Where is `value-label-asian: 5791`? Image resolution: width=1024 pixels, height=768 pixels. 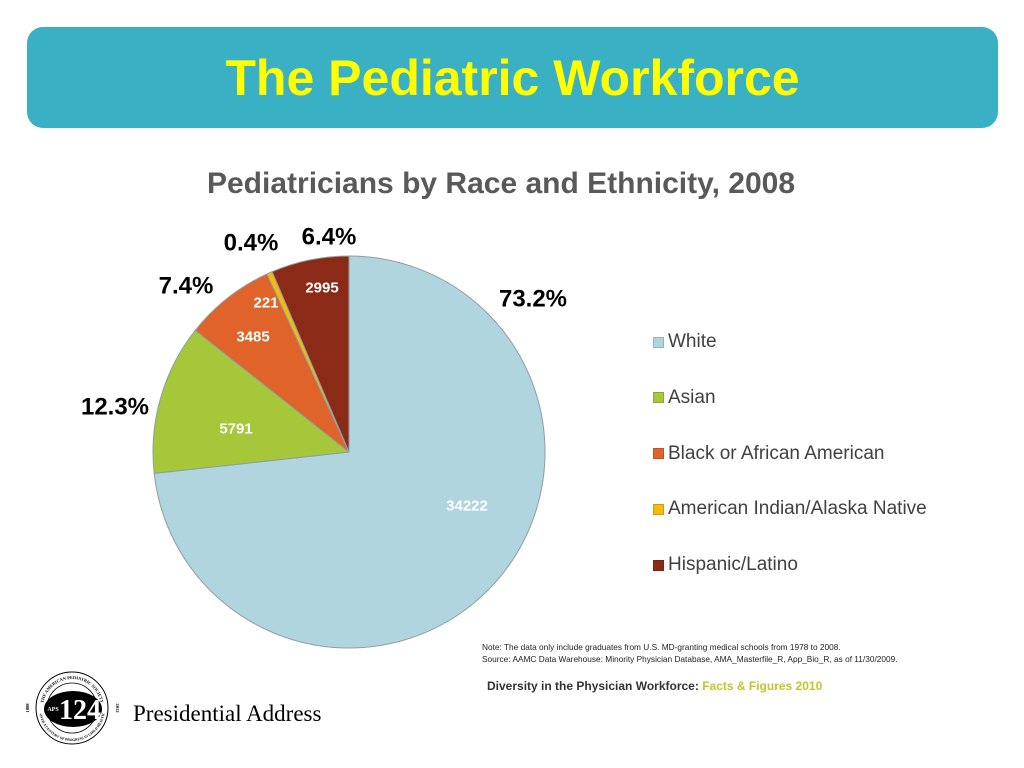
value-label-asian: 5791 is located at coordinates (235, 429).